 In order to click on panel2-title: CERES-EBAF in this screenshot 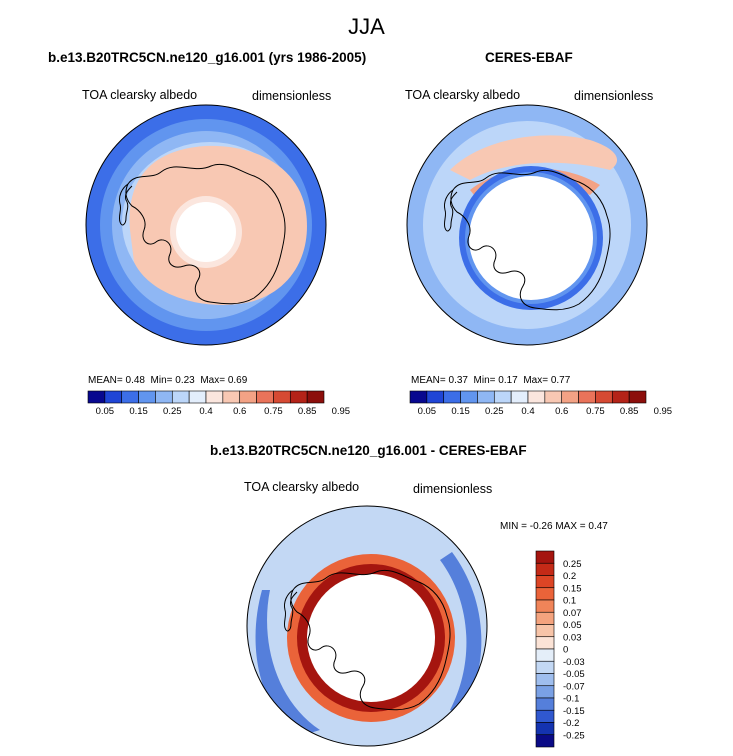, I will do `click(529, 57)`.